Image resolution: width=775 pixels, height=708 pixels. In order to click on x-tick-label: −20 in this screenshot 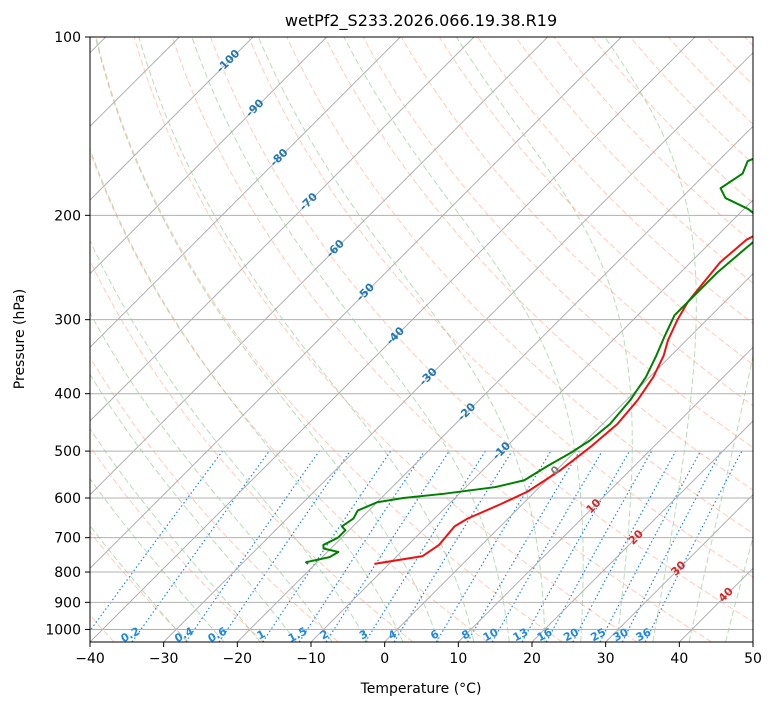, I will do `click(238, 659)`.